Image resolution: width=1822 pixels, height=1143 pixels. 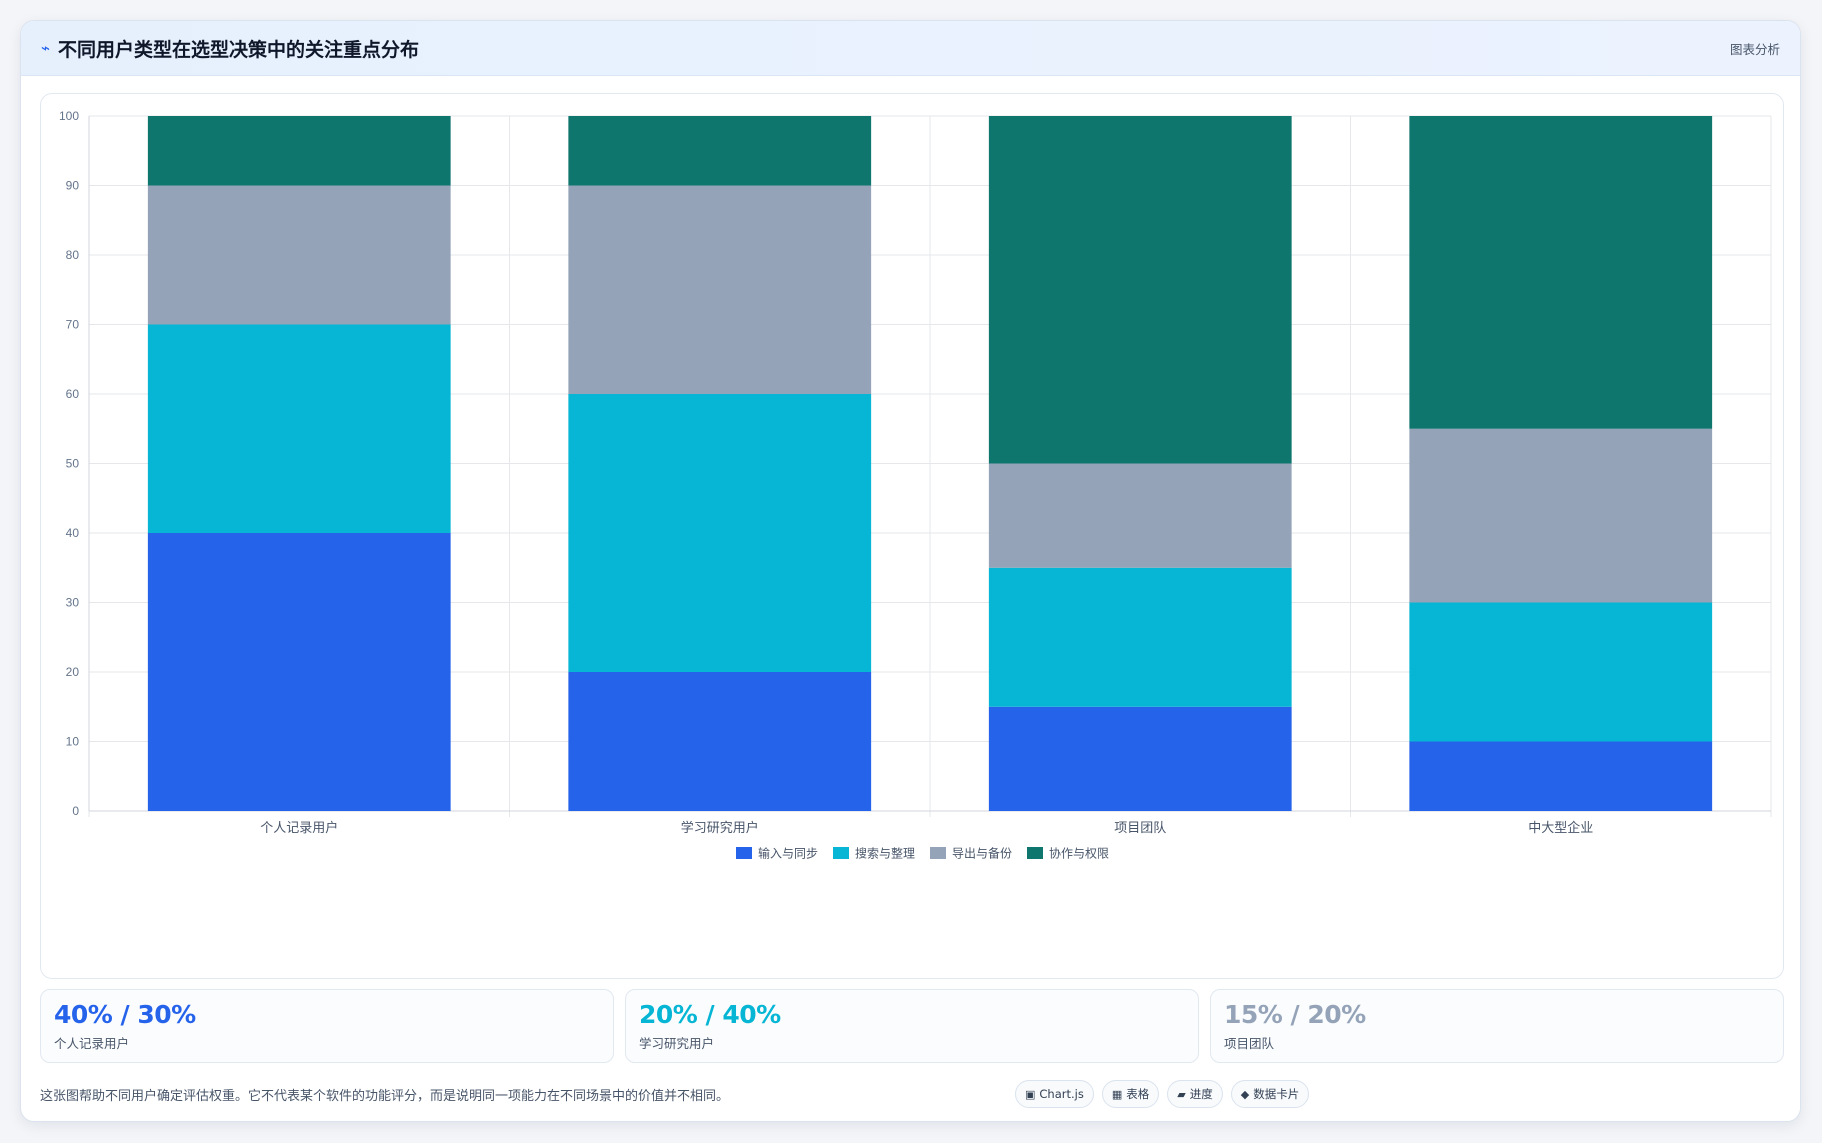 I want to click on x-tick-label: 个人记录用户, so click(x=299, y=827).